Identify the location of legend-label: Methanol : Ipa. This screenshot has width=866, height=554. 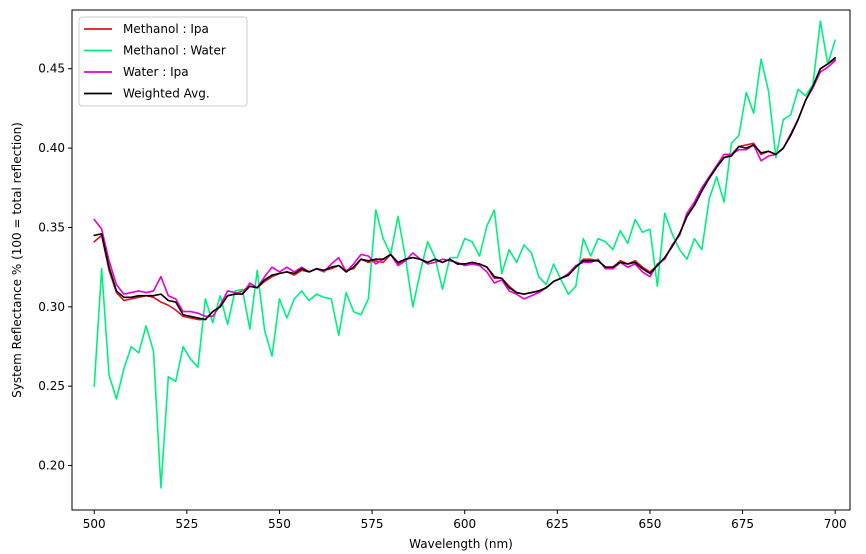
(166, 29).